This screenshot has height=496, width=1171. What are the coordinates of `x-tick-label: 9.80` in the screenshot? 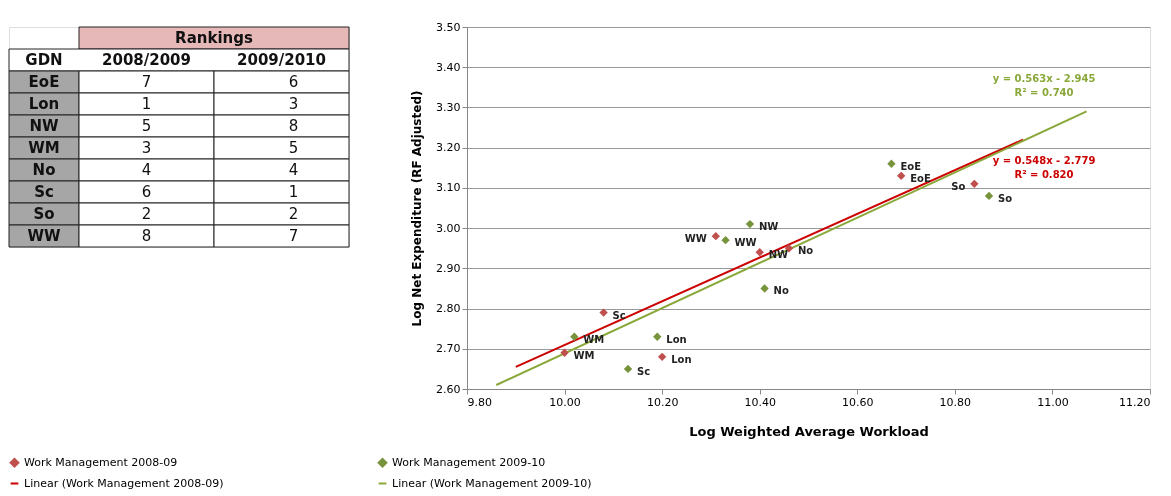 It's located at (479, 402).